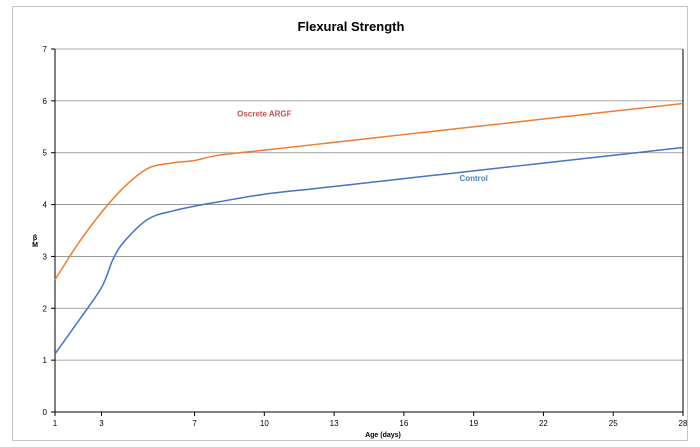 The height and width of the screenshot is (447, 700). What do you see at coordinates (45, 101) in the screenshot?
I see `y-tick-label: 6` at bounding box center [45, 101].